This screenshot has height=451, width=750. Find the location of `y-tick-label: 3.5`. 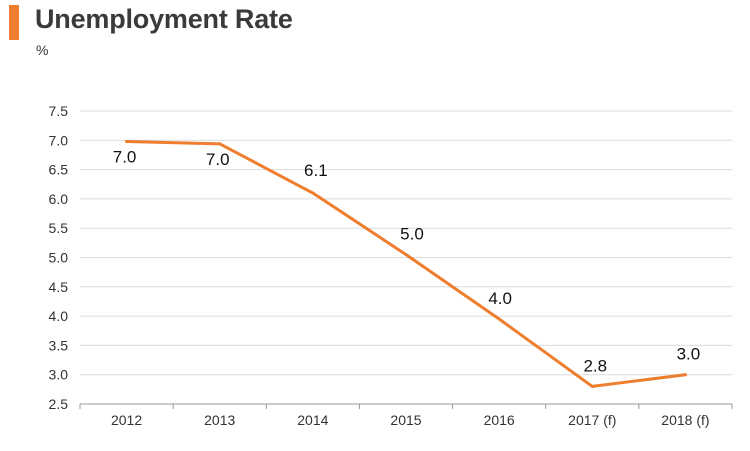

y-tick-label: 3.5 is located at coordinates (59, 345).